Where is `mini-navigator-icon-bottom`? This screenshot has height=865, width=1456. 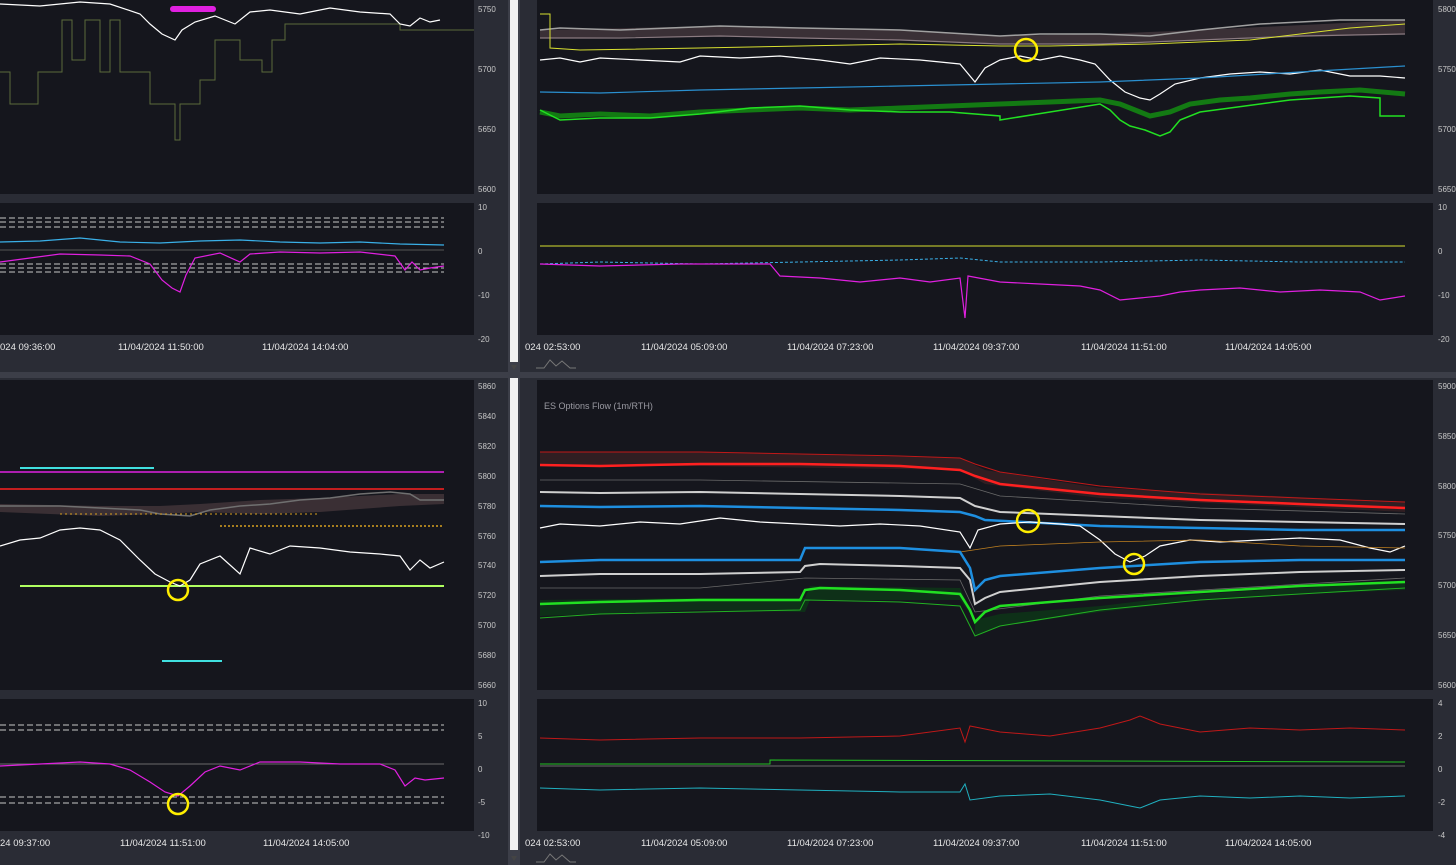 mini-navigator-icon-bottom is located at coordinates (556, 858).